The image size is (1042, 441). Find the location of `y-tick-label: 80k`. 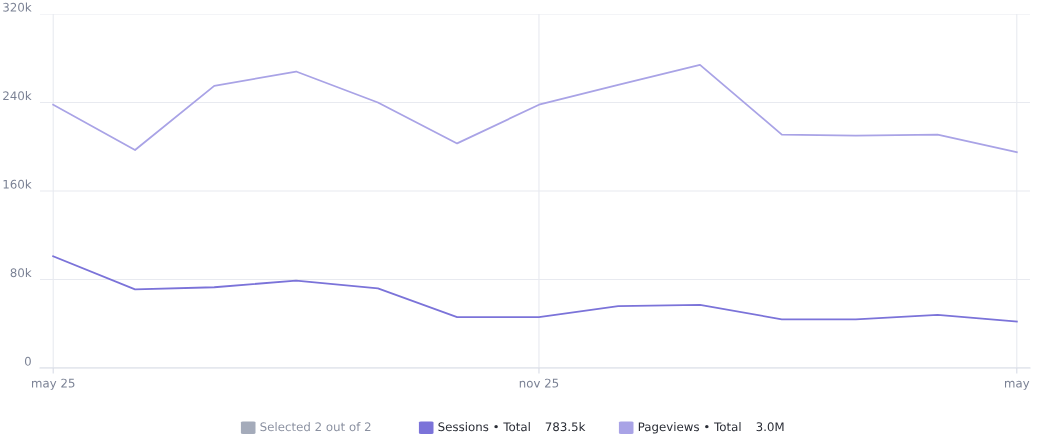

y-tick-label: 80k is located at coordinates (21, 273).